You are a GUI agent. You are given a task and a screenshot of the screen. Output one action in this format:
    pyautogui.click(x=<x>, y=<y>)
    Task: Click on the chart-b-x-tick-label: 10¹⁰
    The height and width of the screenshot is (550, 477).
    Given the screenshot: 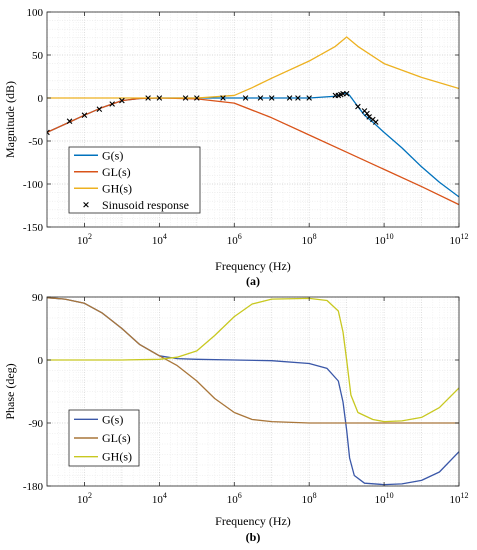 What is the action you would take?
    pyautogui.click(x=384, y=498)
    